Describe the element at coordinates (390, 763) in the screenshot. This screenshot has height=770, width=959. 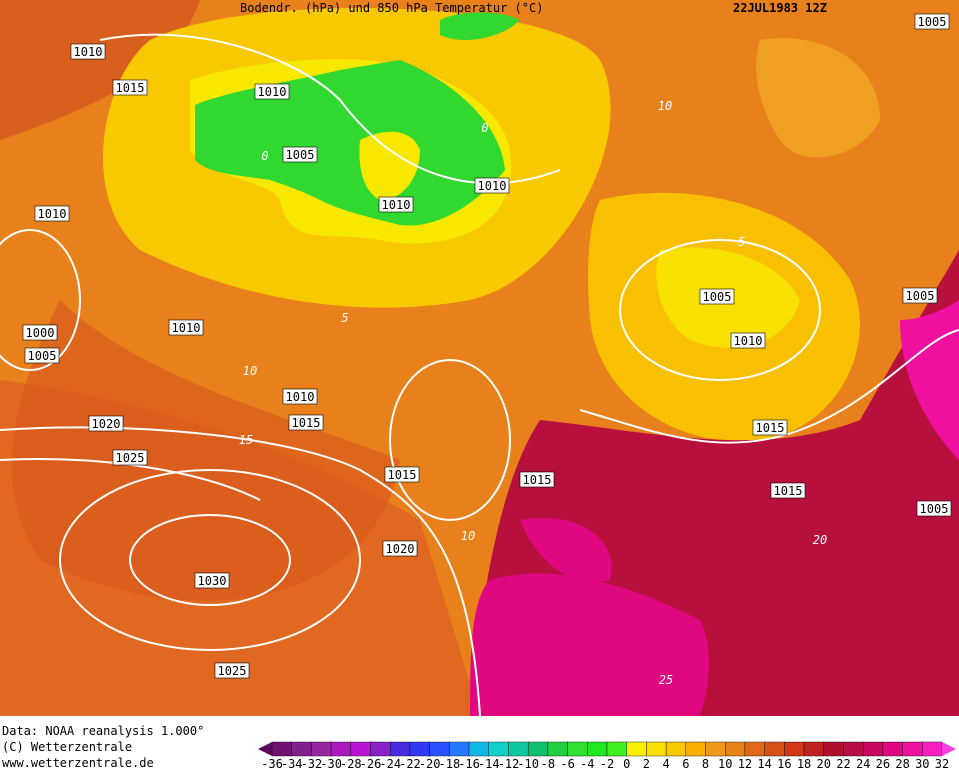
I see `colorbar-tick-label: -24` at that location.